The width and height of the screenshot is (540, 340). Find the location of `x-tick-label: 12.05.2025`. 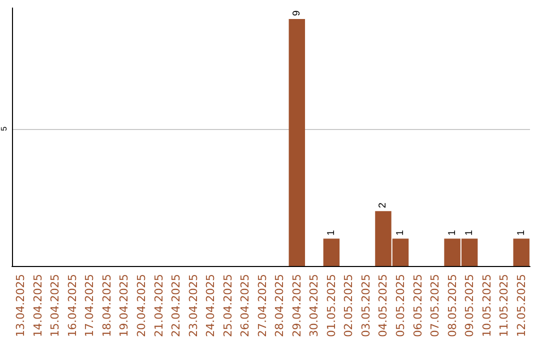

x-tick-label: 12.05.2025 is located at coordinates (521, 306).